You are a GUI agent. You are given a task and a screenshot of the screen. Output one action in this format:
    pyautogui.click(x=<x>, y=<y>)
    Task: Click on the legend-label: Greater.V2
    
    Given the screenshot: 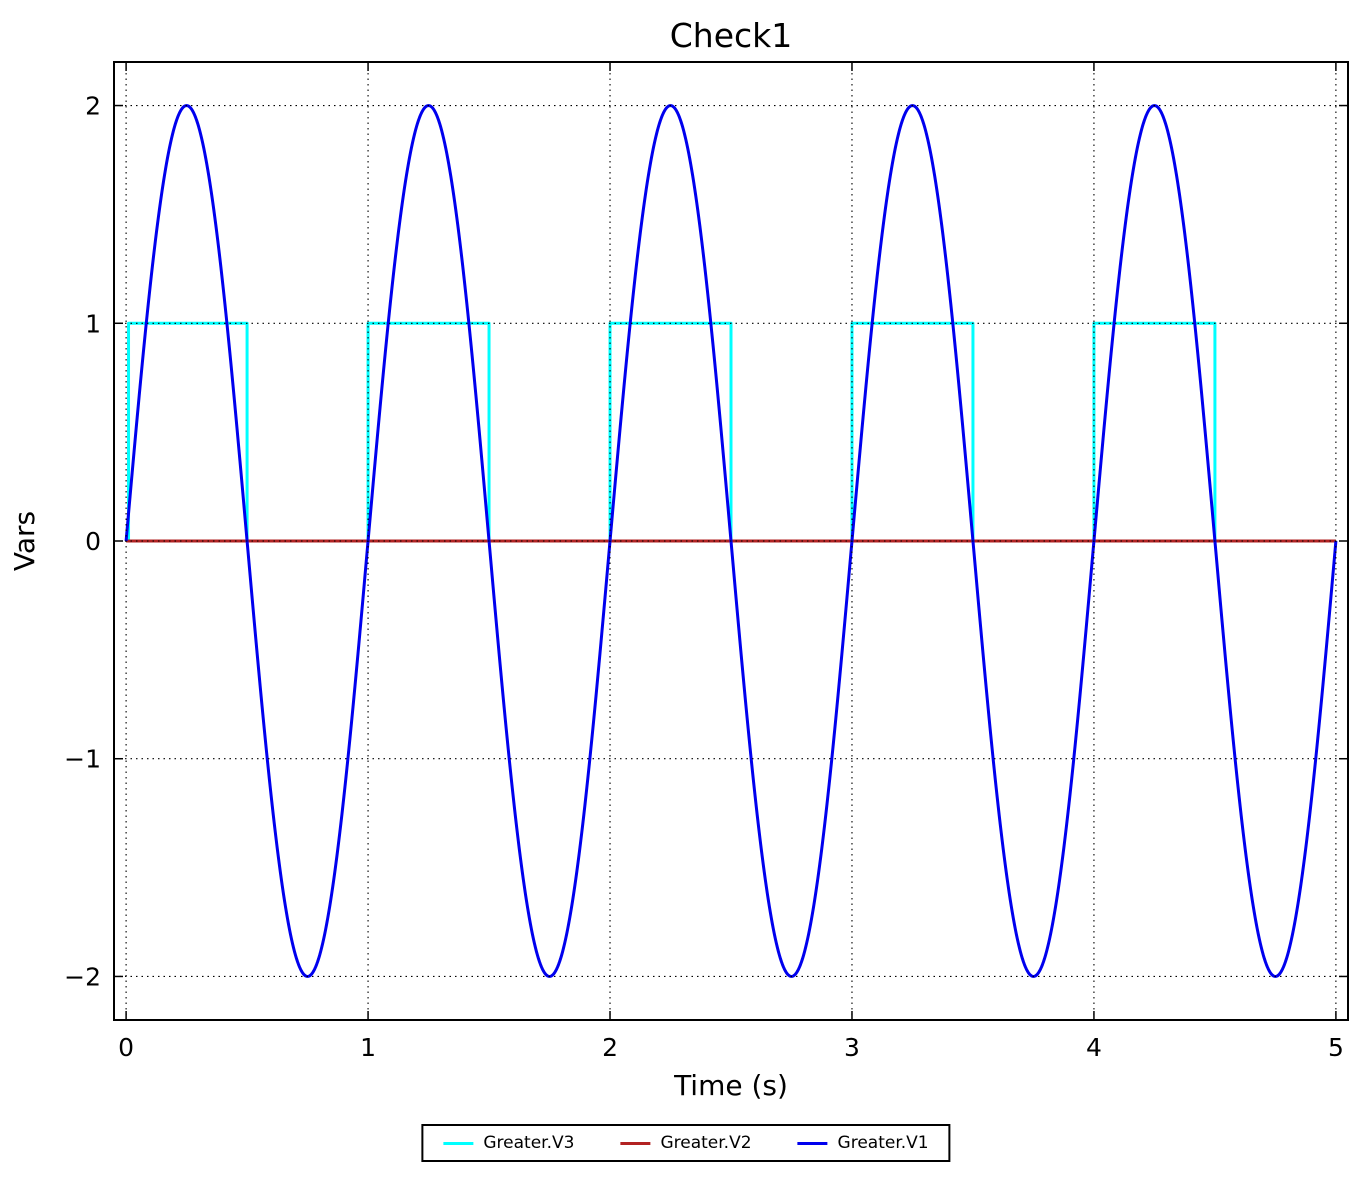 What is the action you would take?
    pyautogui.click(x=706, y=1143)
    